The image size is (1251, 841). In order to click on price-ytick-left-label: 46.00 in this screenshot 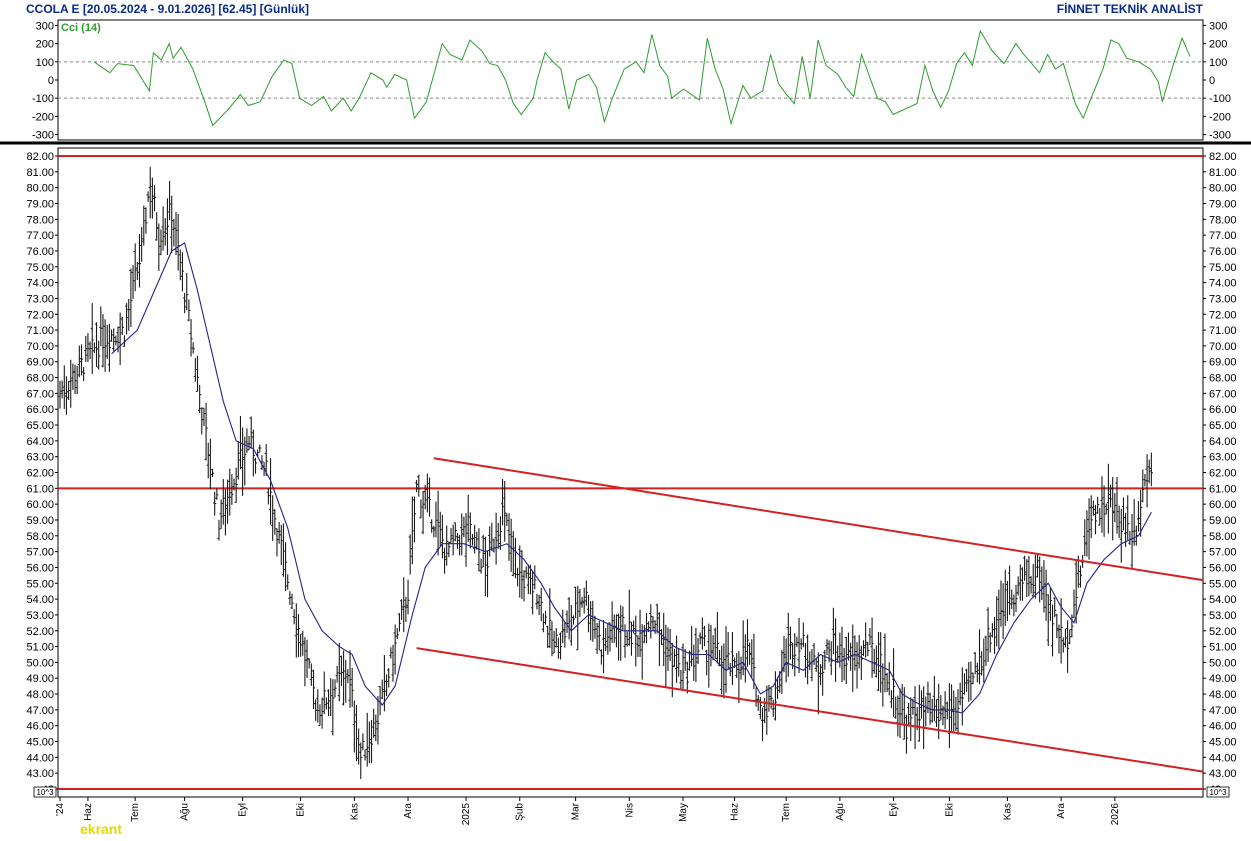, I will do `click(40, 727)`.